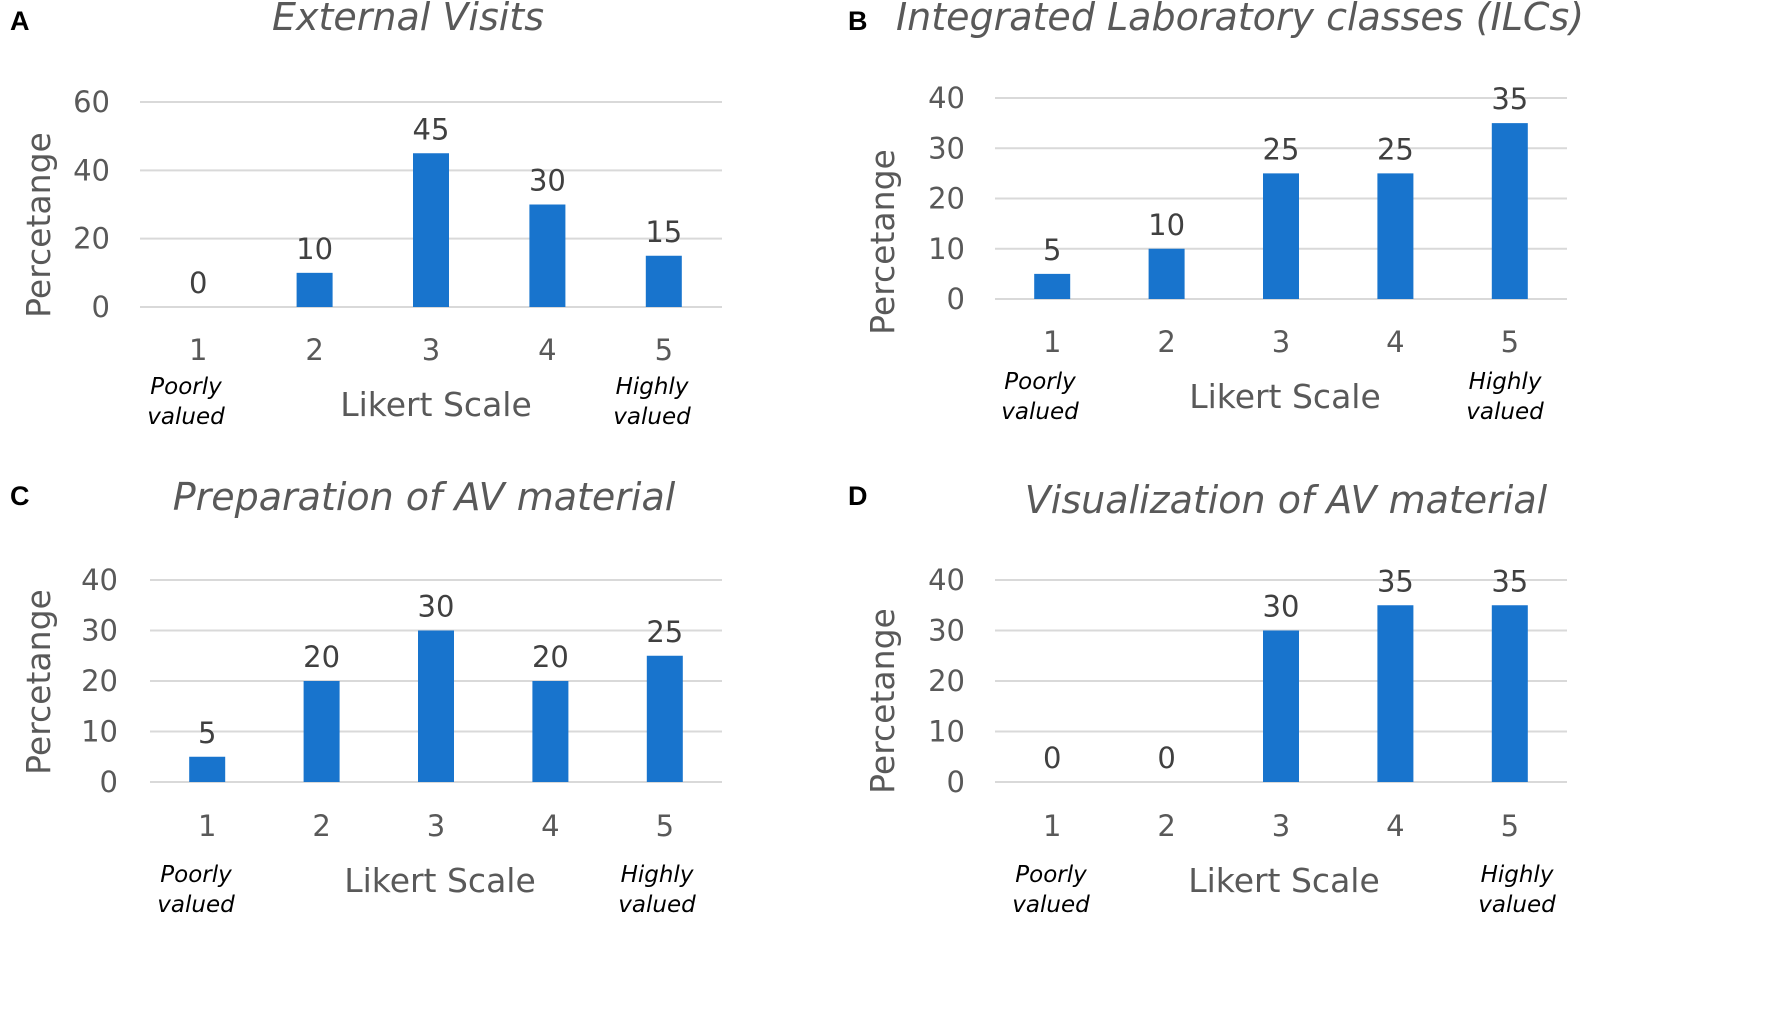 The height and width of the screenshot is (1034, 1772). What do you see at coordinates (424, 497) in the screenshot?
I see `chart-title: Preparation of AV material` at bounding box center [424, 497].